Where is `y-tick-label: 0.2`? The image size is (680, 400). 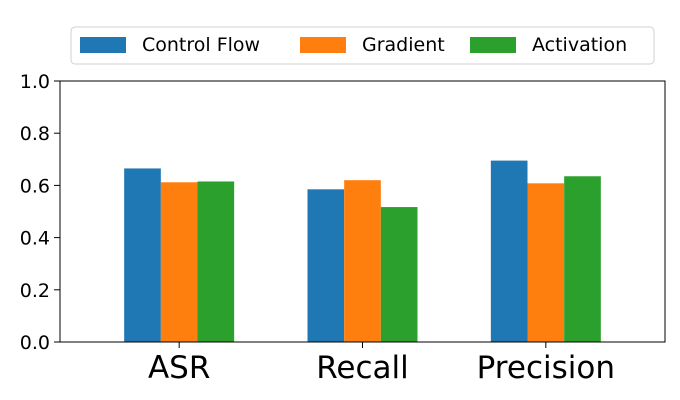
y-tick-label: 0.2 is located at coordinates (35, 291).